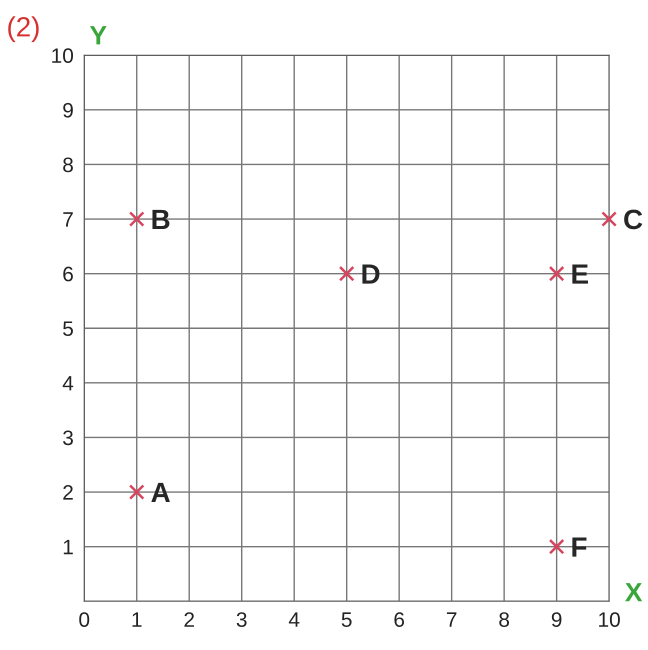 The image size is (648, 650). Describe the element at coordinates (633, 592) in the screenshot. I see `x-axis-title: X` at that location.